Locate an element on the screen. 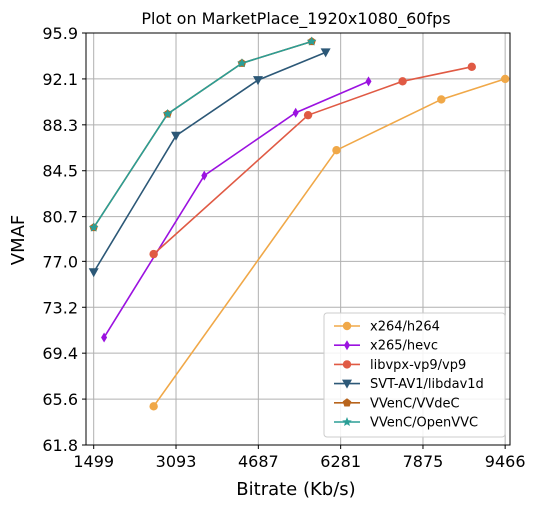 Image resolution: width=534 pixels, height=507 pixels. legend-label: VVenC/VVdeC is located at coordinates (415, 403).